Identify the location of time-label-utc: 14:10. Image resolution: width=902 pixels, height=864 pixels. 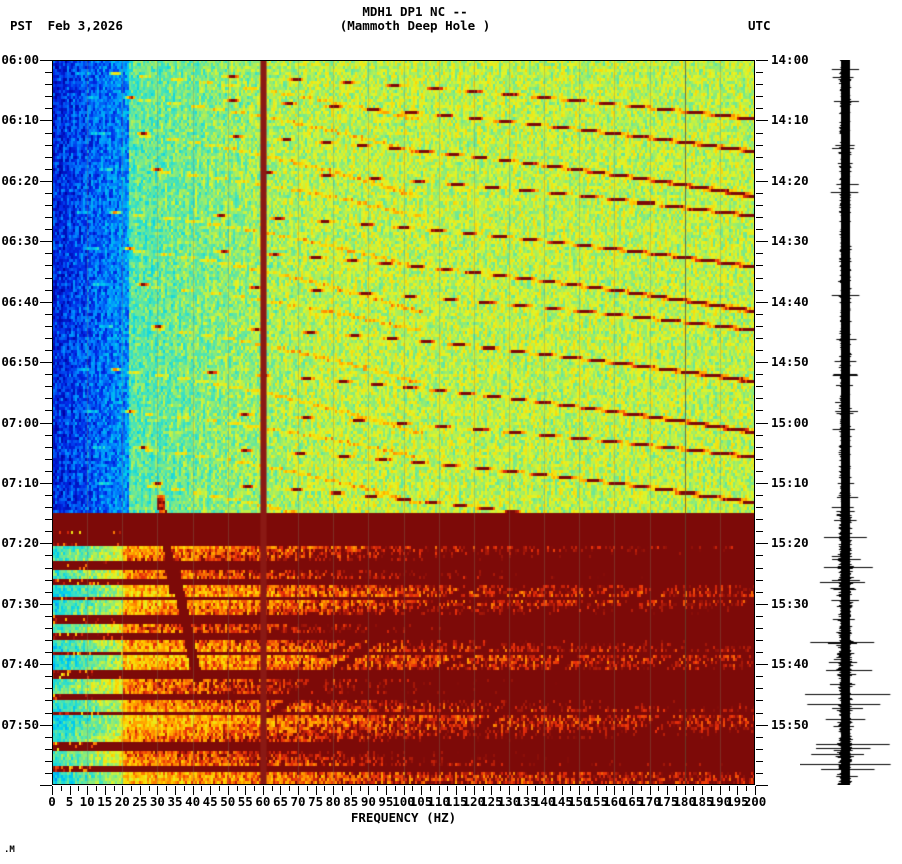
(790, 120).